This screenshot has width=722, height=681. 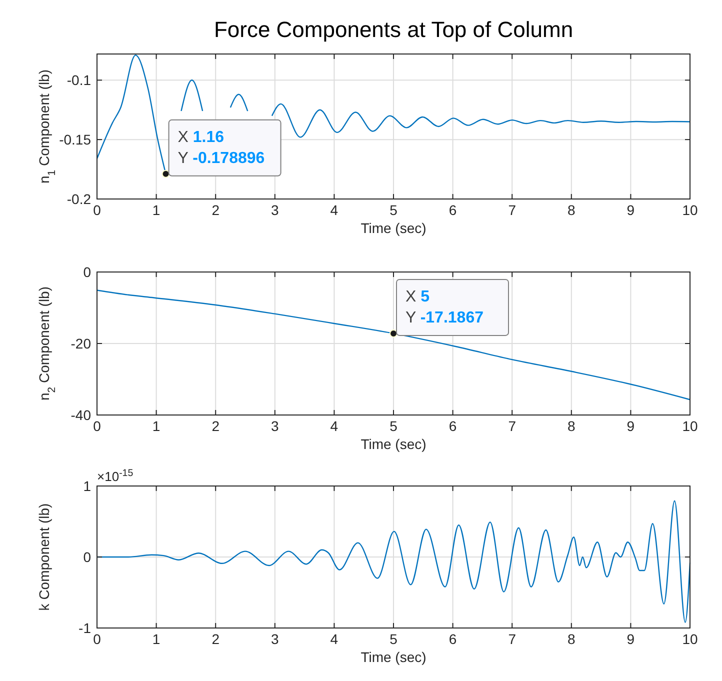 I want to click on annotation: X 5 Y -17.1867, so click(x=445, y=307).